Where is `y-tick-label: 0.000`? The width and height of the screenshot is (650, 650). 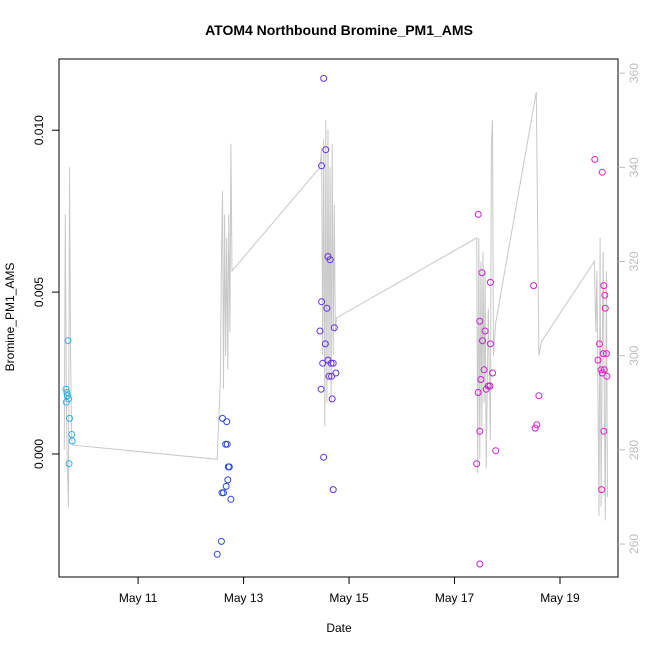 y-tick-label: 0.000 is located at coordinates (39, 454).